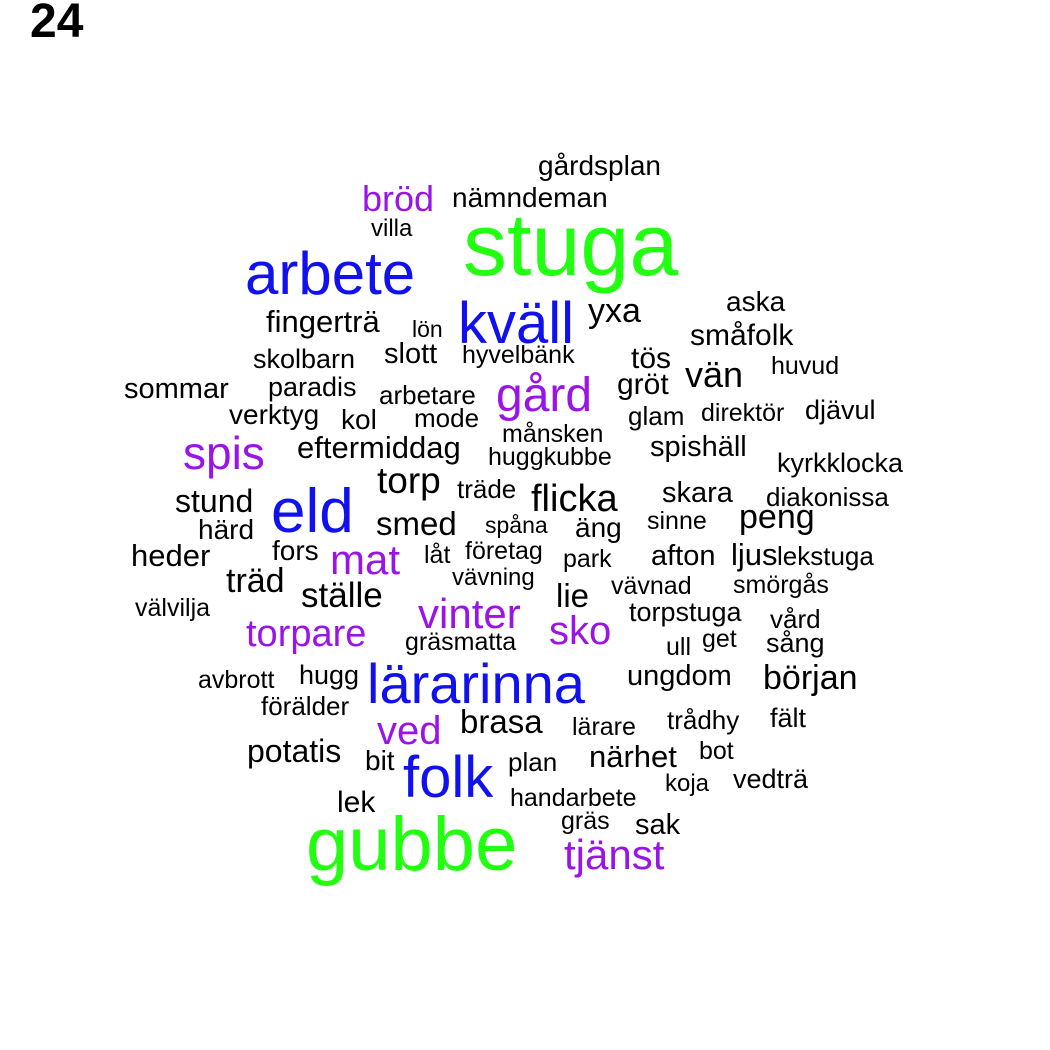 This screenshot has height=1050, width=1050. What do you see at coordinates (224, 453) in the screenshot?
I see `cloud-word-spis: spis` at bounding box center [224, 453].